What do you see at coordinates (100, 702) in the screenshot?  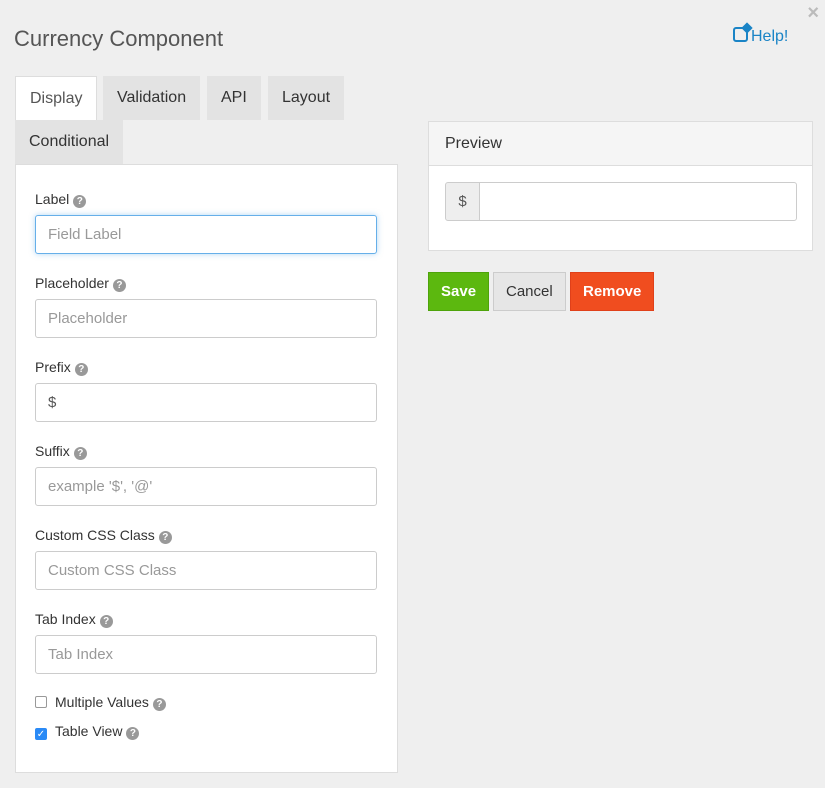 I see `multiple-values-checkbox: Multiple Values?` at bounding box center [100, 702].